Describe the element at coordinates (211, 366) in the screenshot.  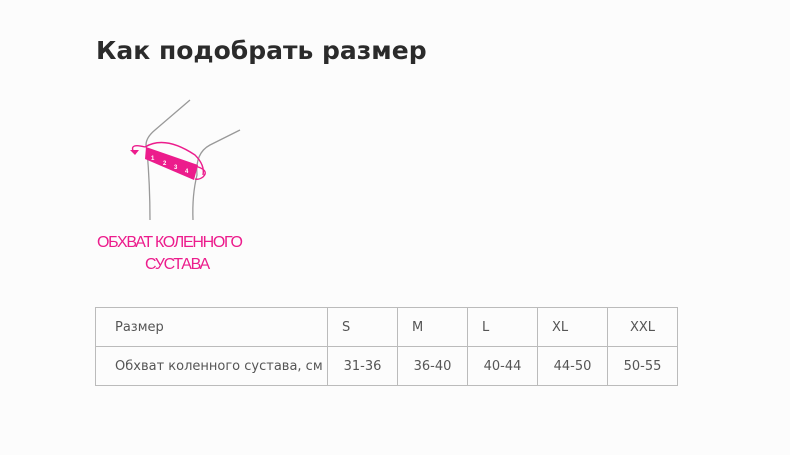
I see `row-label: Обхват коленного сустава, см` at that location.